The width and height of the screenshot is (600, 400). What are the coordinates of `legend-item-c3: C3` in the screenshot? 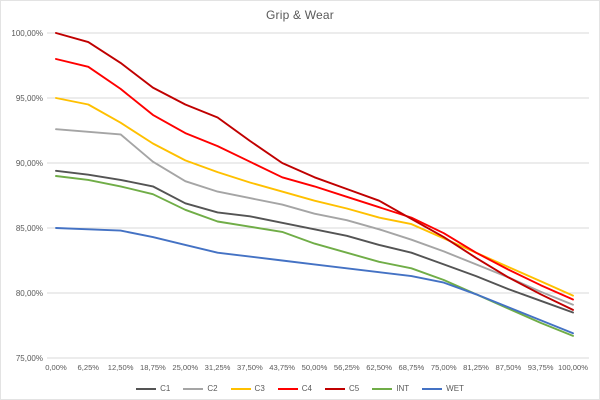 It's located at (247, 388).